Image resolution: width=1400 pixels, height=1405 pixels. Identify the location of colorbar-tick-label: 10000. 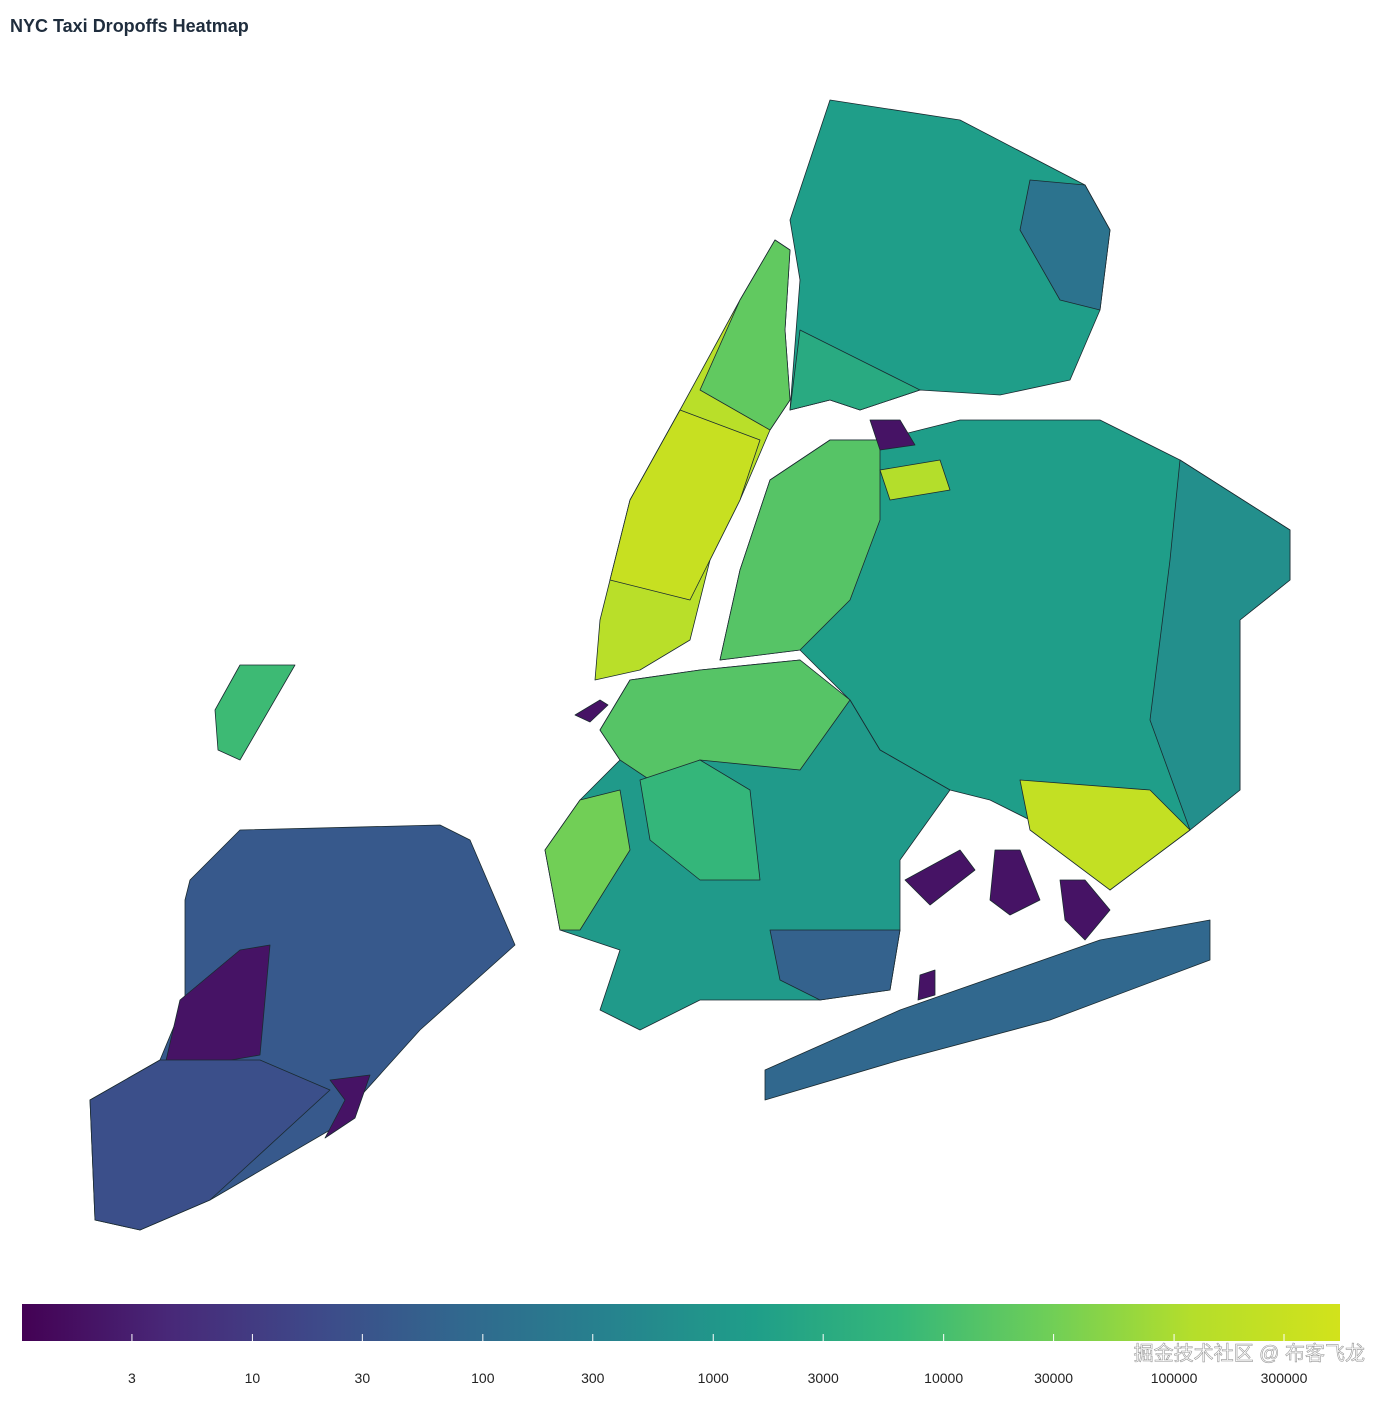
(943, 1378).